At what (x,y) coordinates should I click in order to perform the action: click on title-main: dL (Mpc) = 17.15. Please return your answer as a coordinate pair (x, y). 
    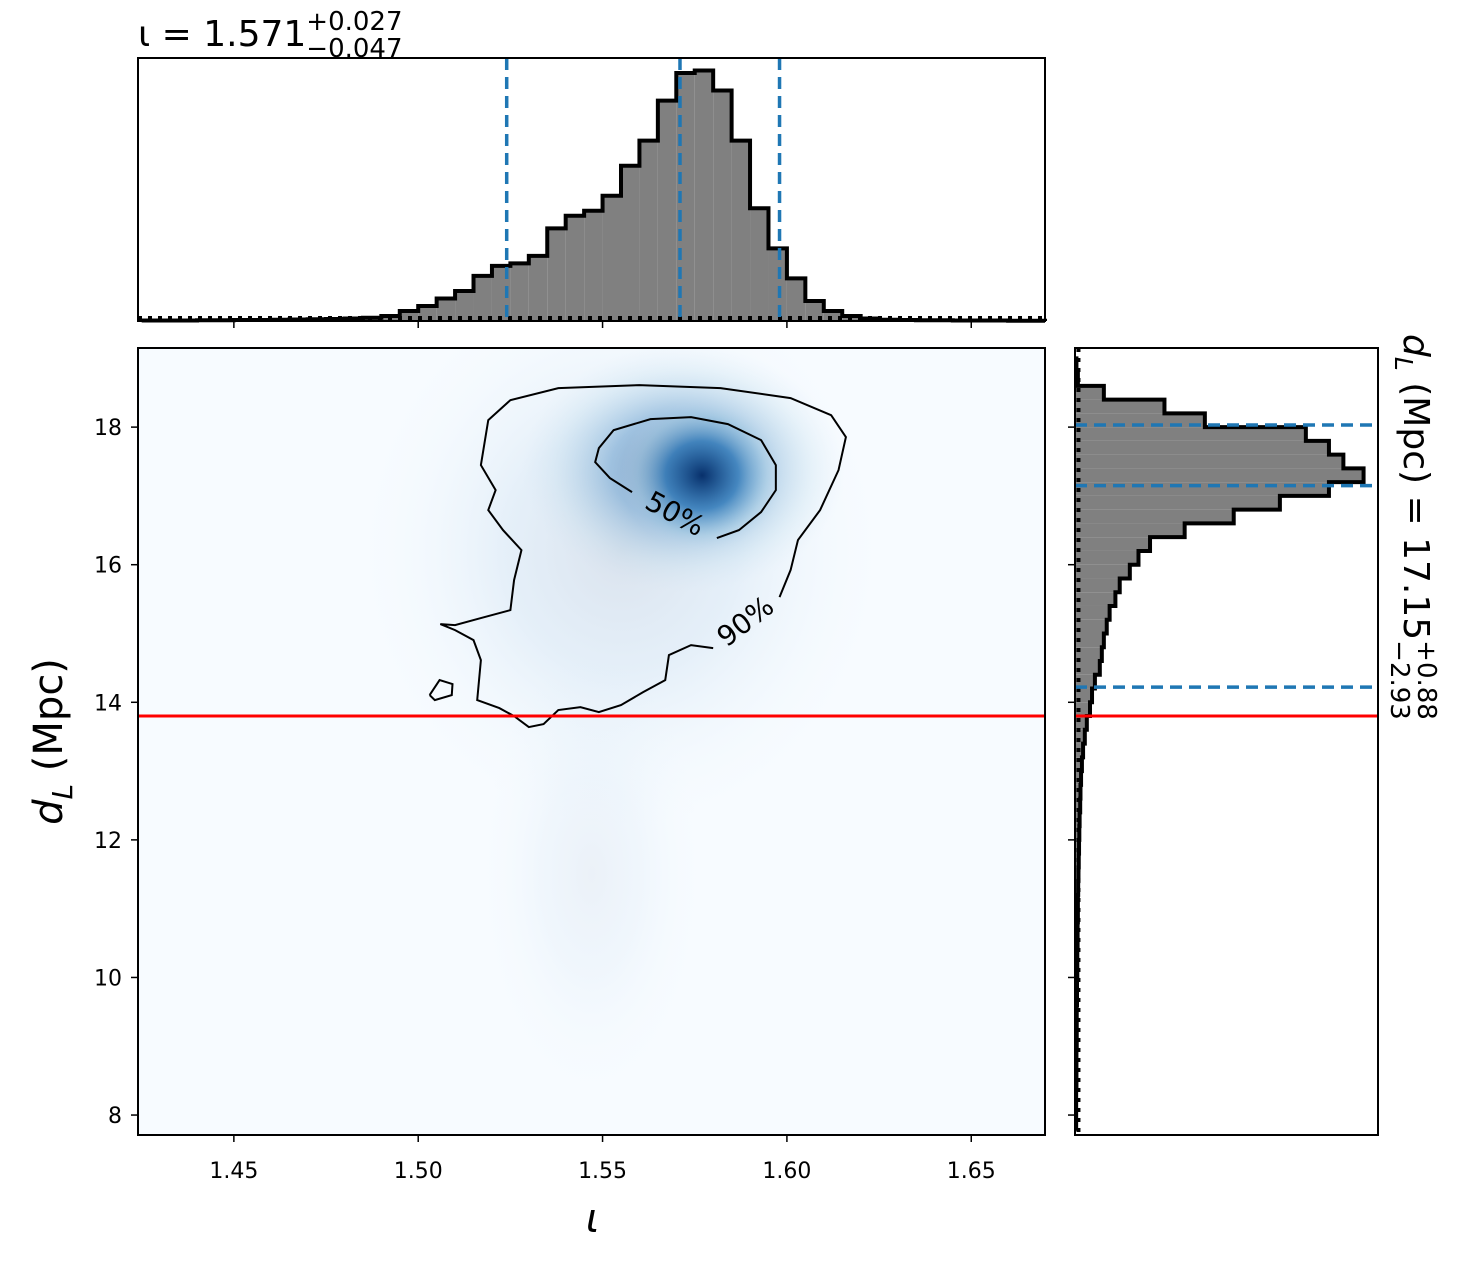
    Looking at the image, I should click on (1412, 487).